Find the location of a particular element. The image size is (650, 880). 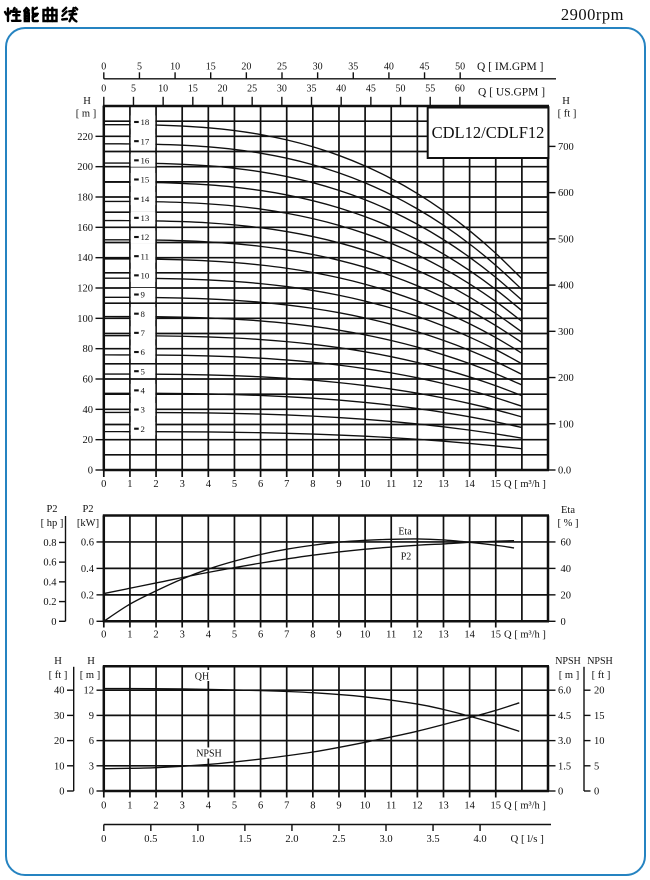

svg-text: 2 is located at coordinates (155, 484).